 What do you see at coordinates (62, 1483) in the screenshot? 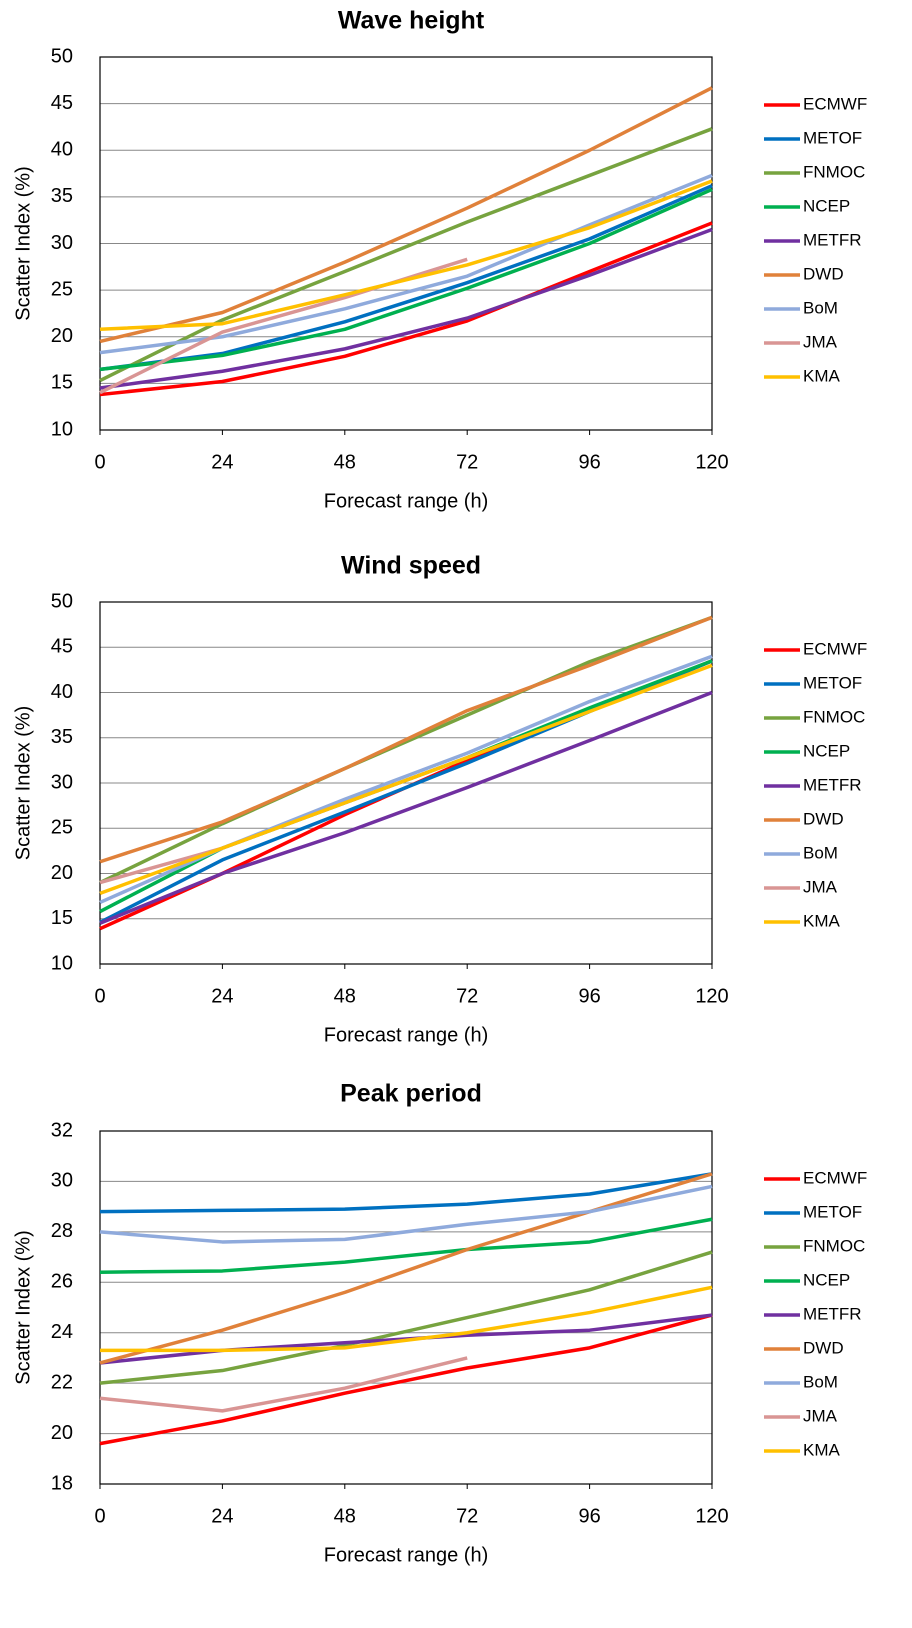
I see `y-tick-label: 18` at bounding box center [62, 1483].